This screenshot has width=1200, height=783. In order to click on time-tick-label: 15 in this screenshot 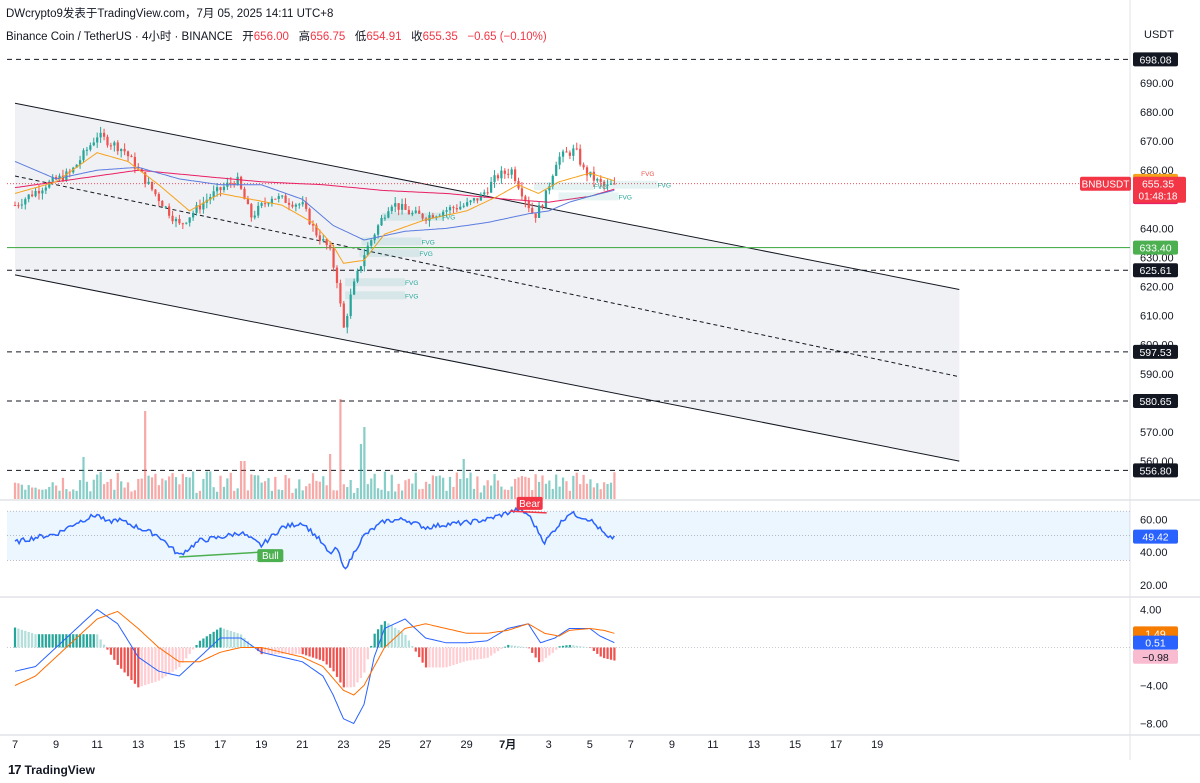, I will do `click(179, 745)`.